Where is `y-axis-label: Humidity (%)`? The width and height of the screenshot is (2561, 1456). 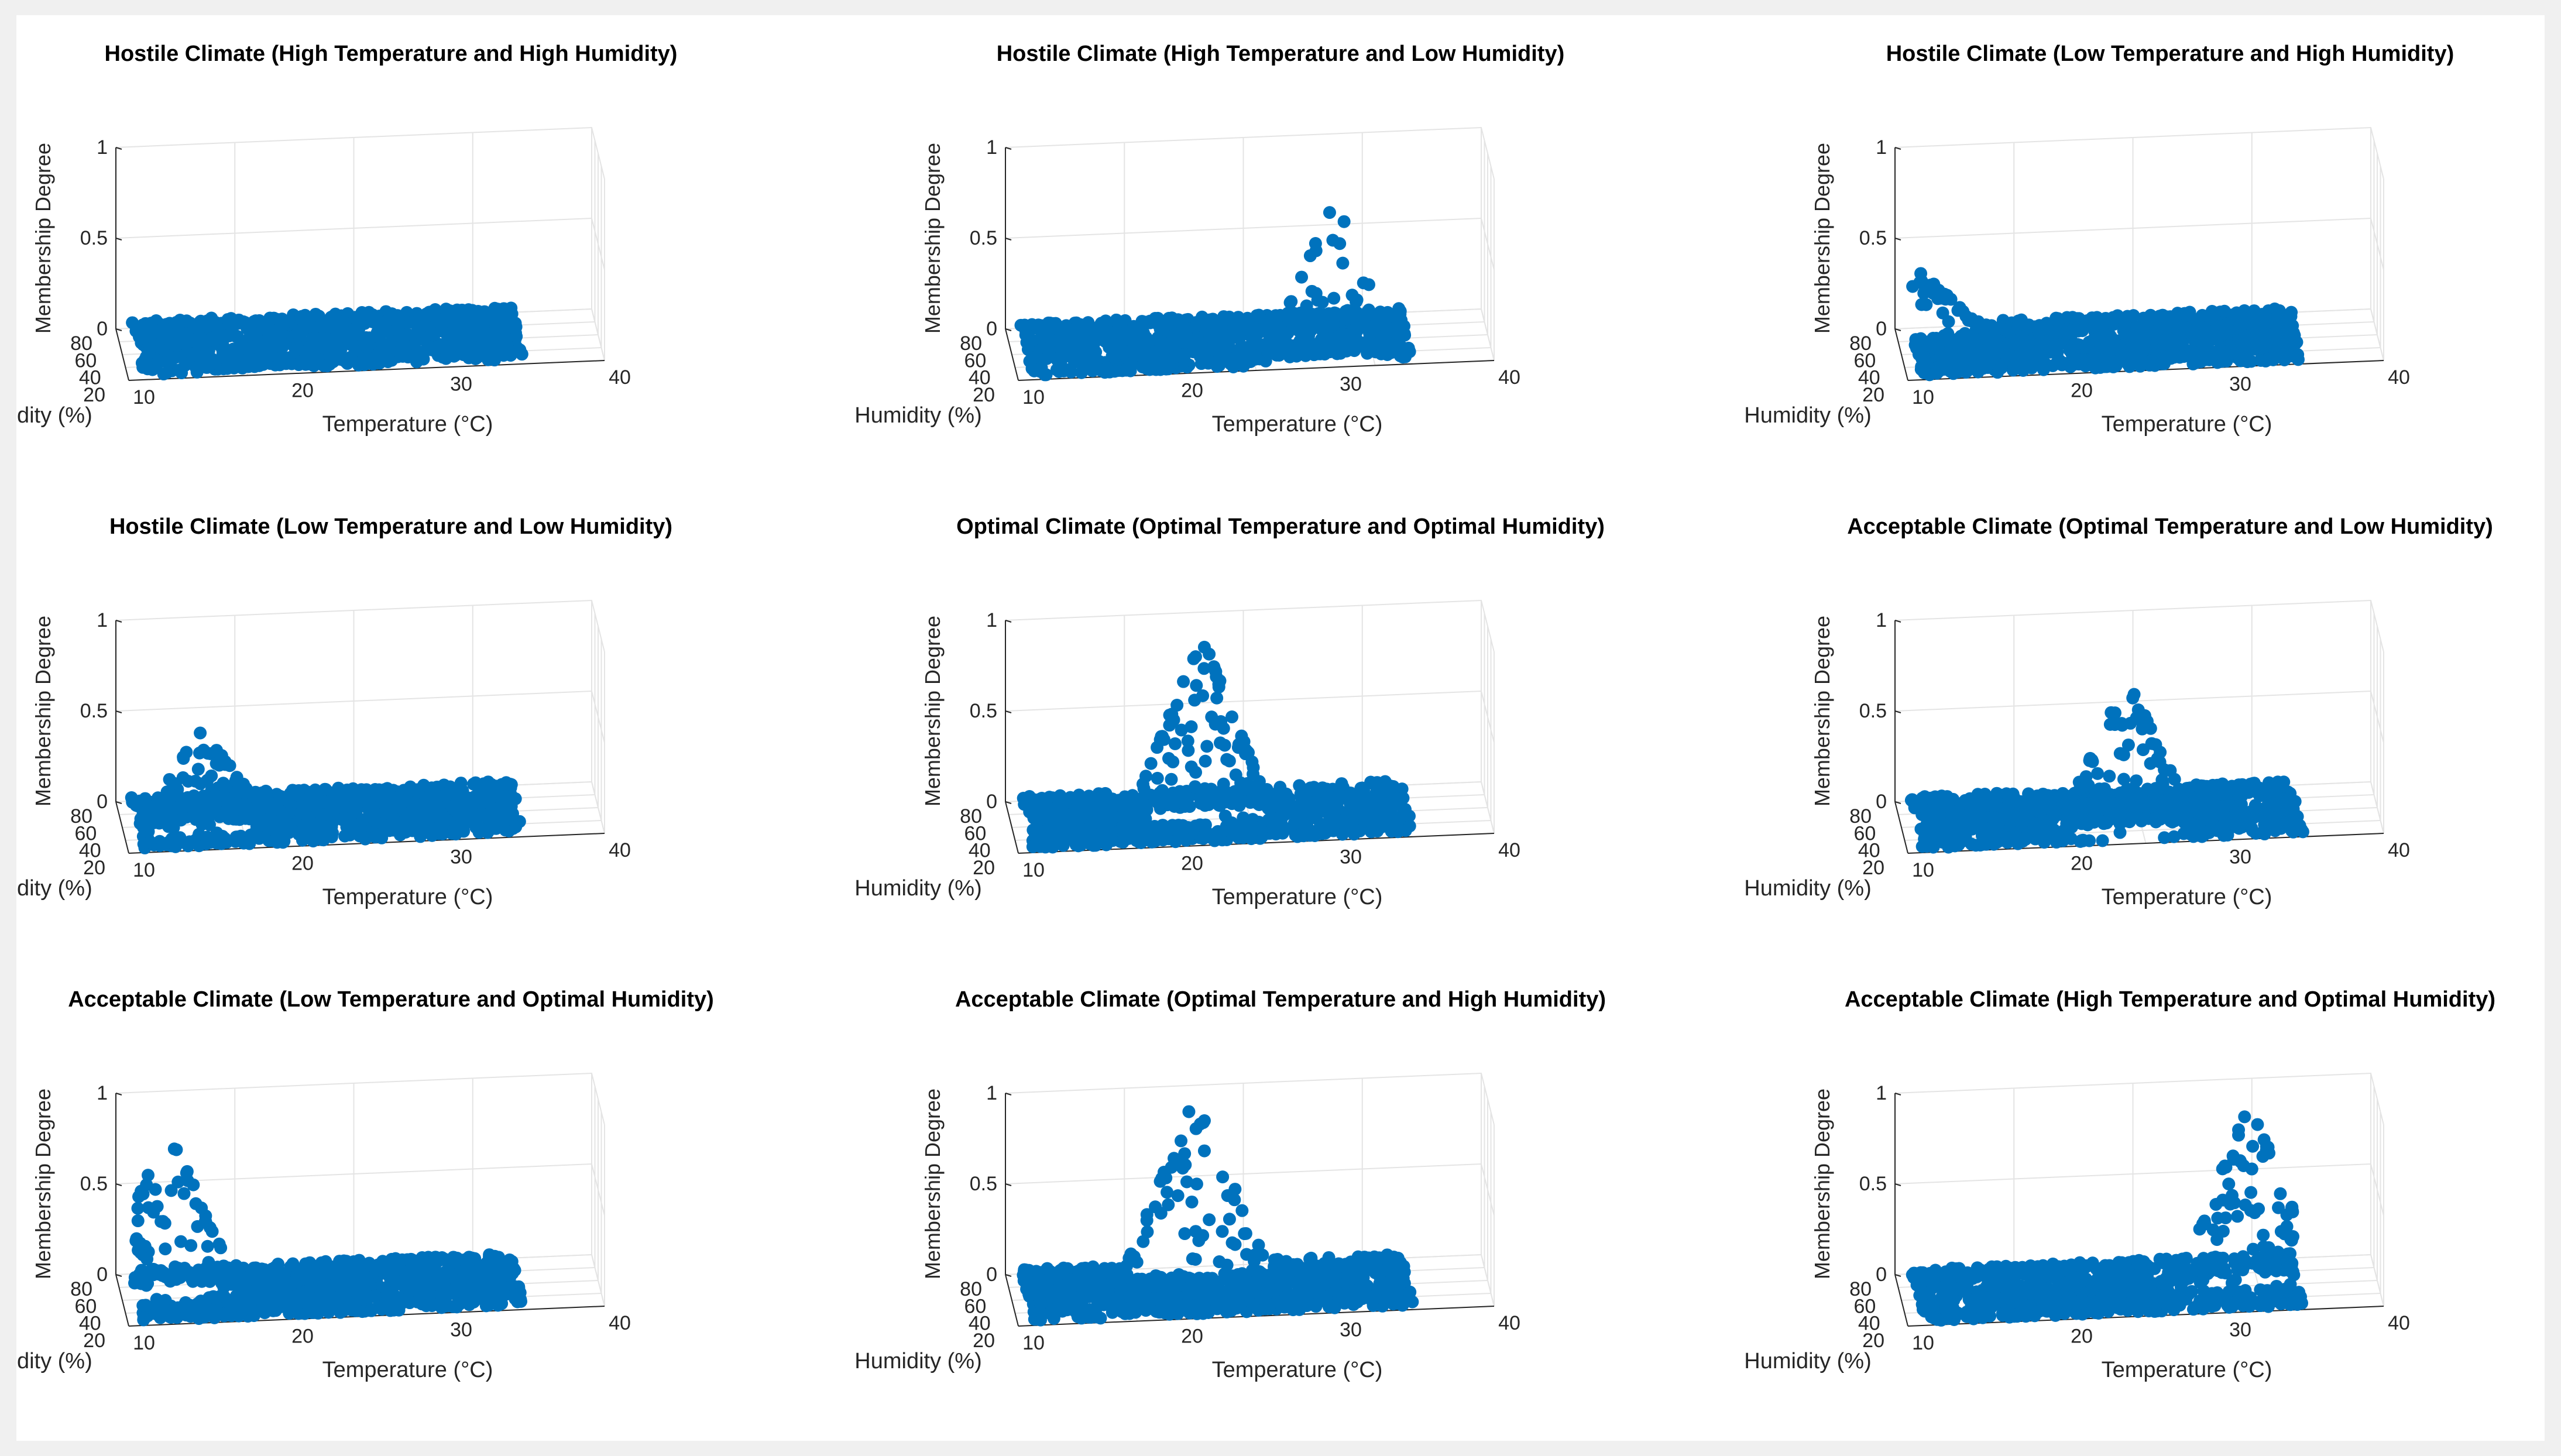
y-axis-label: Humidity (%) is located at coordinates (1807, 888).